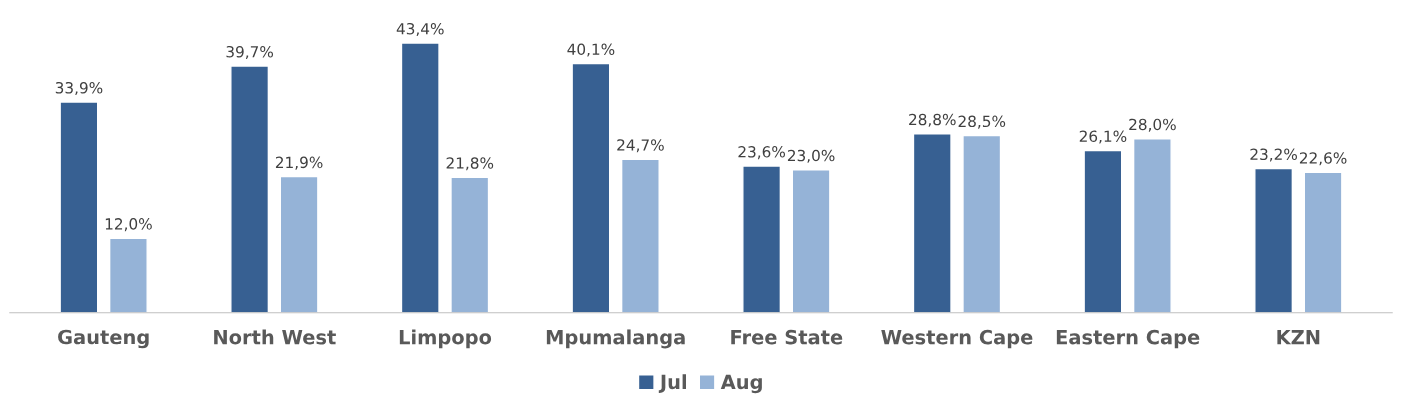 The width and height of the screenshot is (1402, 401). What do you see at coordinates (103, 339) in the screenshot?
I see `x-tick-label: Gauteng` at bounding box center [103, 339].